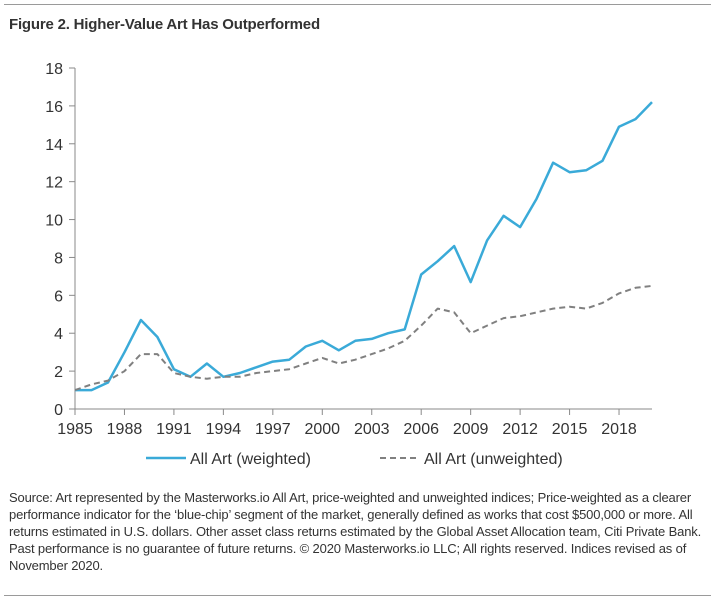 This screenshot has height=601, width=715. I want to click on x-tick-label: 1994, so click(224, 429).